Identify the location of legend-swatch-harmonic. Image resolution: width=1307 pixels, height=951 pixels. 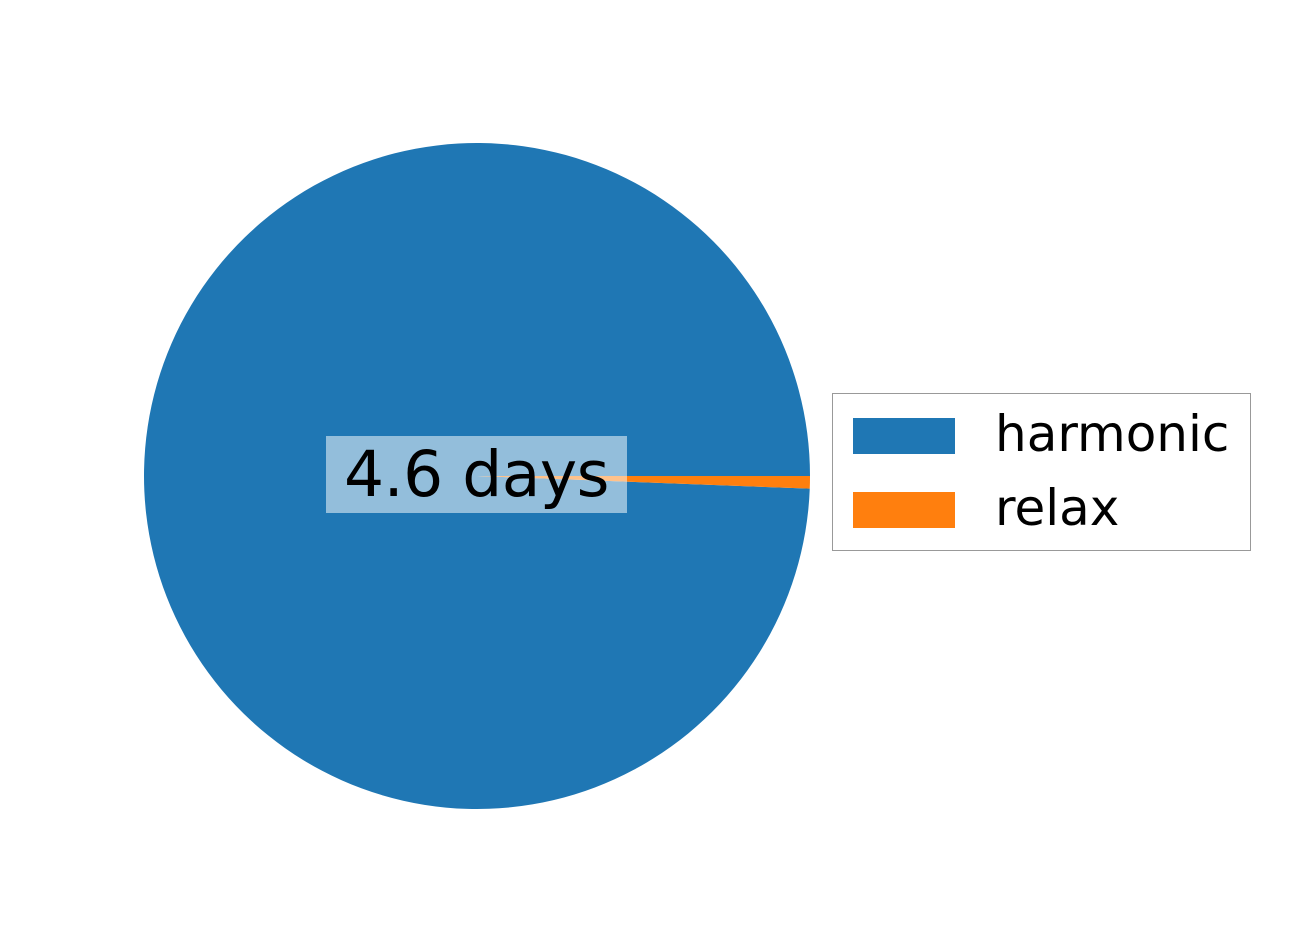
(904, 436).